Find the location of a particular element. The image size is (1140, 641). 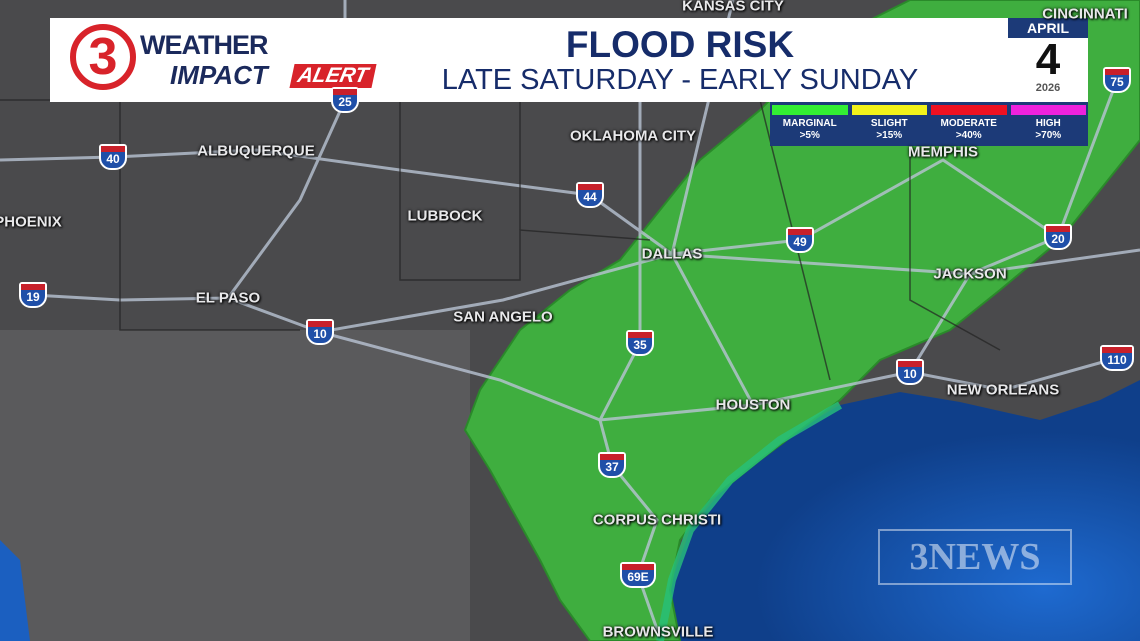

legend-high: HIGH >70% is located at coordinates (1048, 124).